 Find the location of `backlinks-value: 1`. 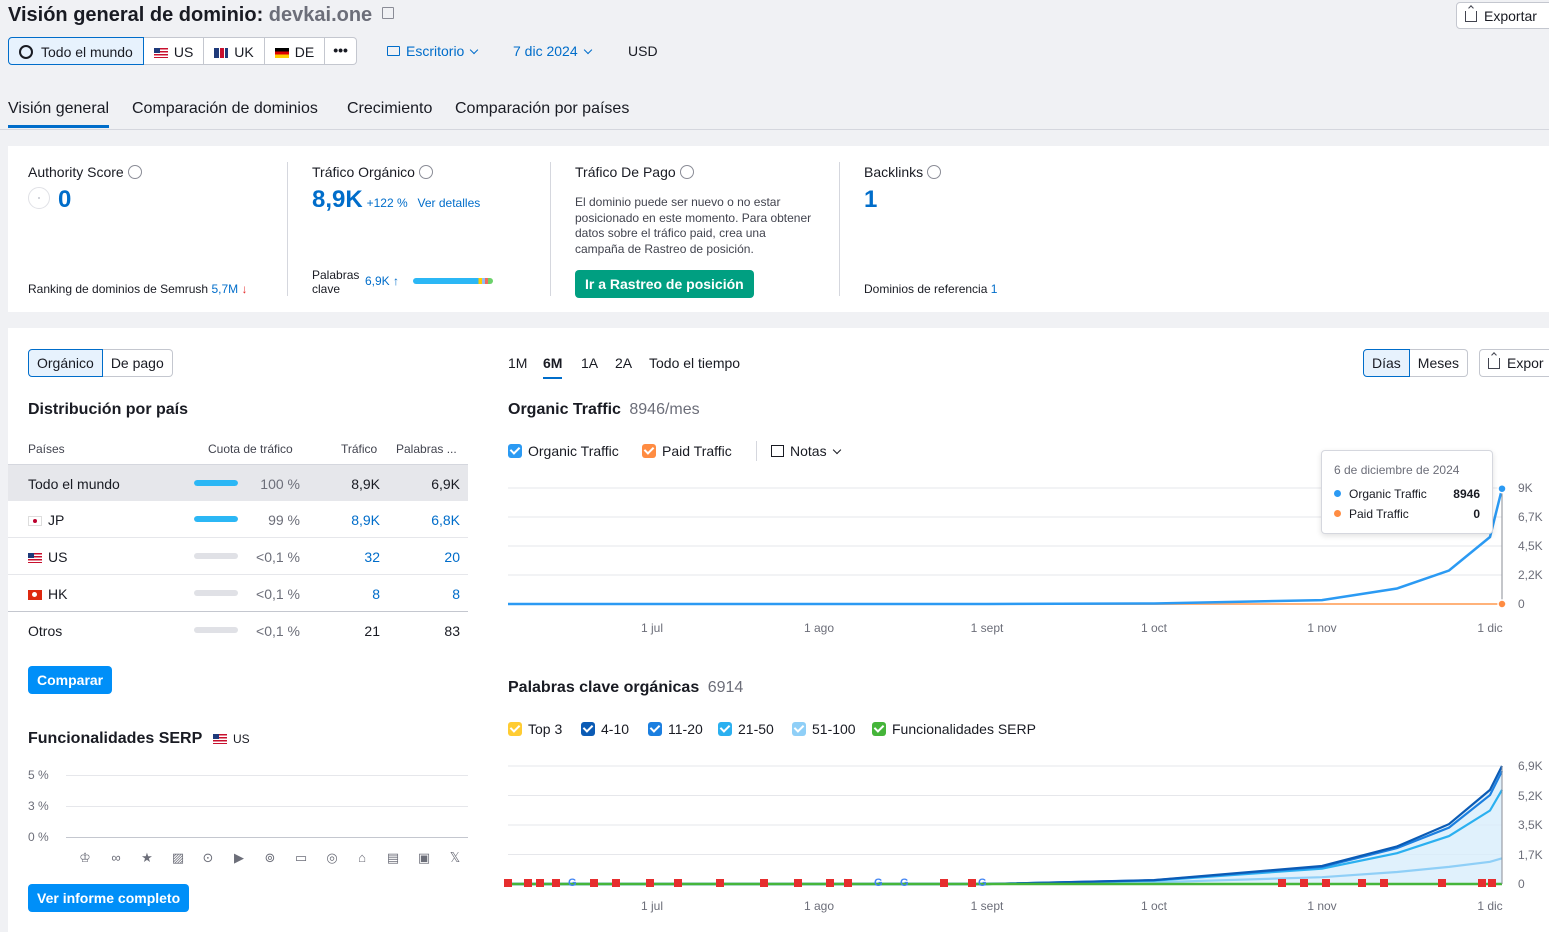

backlinks-value: 1 is located at coordinates (871, 199).